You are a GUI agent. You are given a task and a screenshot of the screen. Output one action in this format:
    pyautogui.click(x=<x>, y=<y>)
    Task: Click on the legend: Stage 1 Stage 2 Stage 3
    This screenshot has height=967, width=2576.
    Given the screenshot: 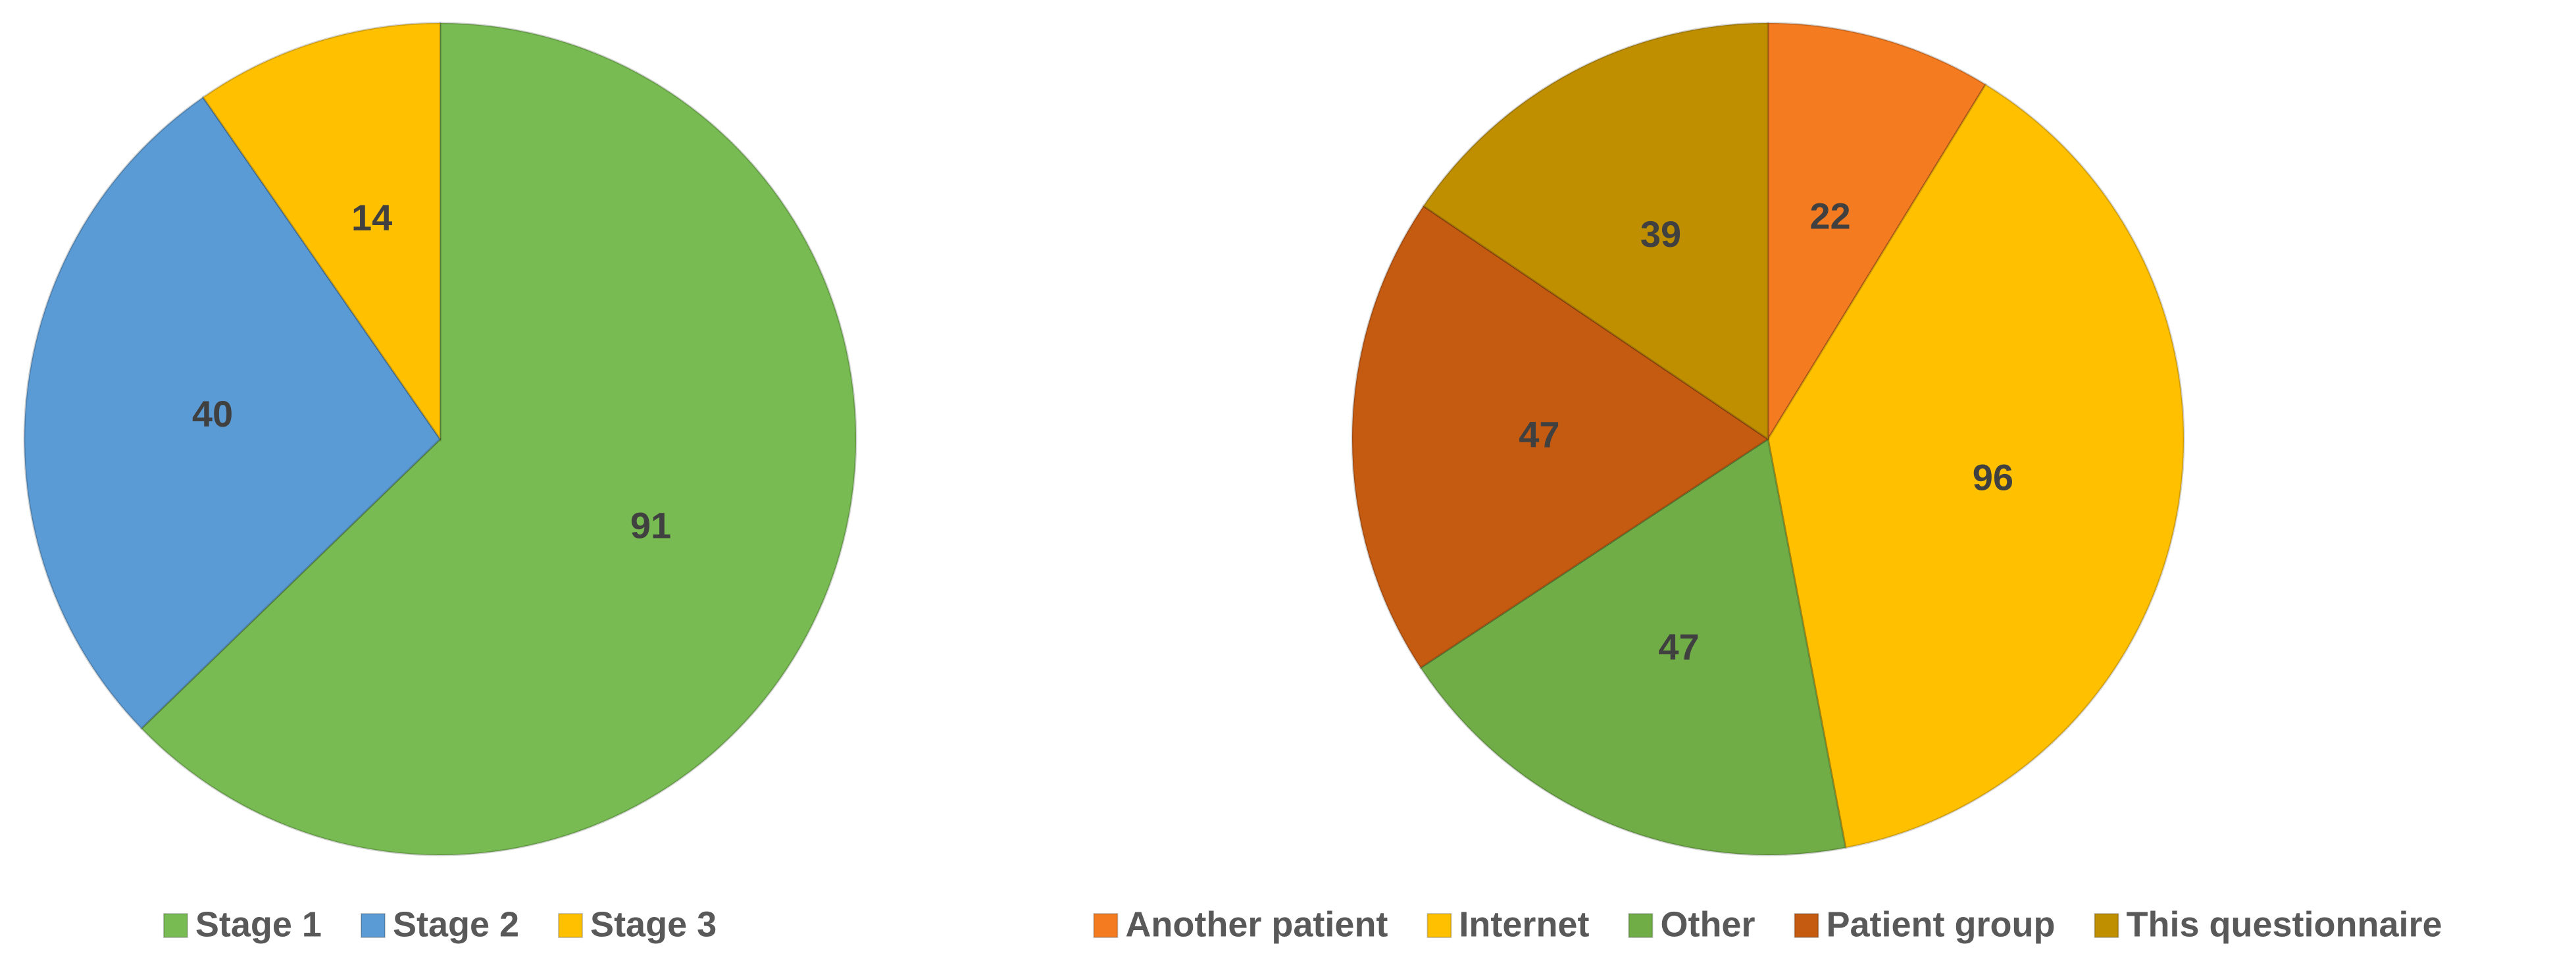 What is the action you would take?
    pyautogui.click(x=440, y=924)
    